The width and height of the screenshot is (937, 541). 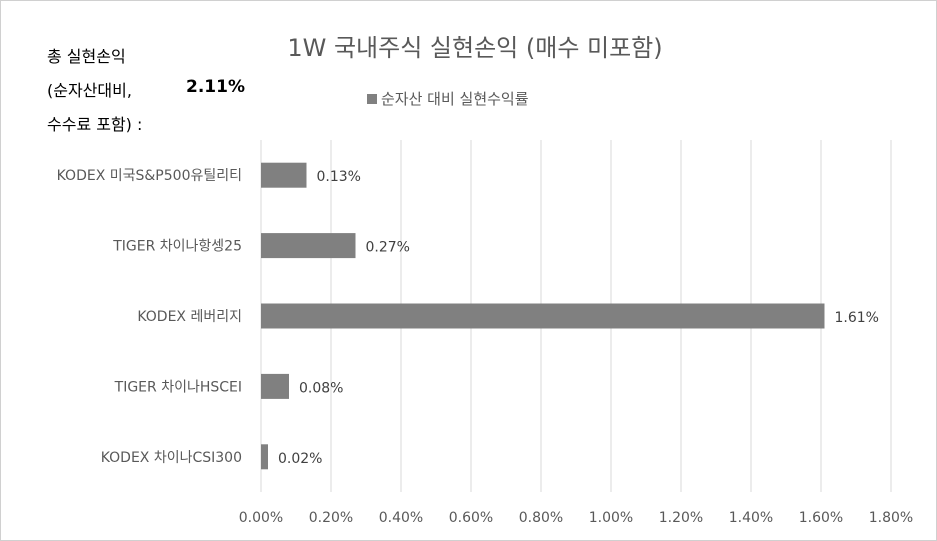 What do you see at coordinates (857, 318) in the screenshot?
I see `data-label: 1.61%` at bounding box center [857, 318].